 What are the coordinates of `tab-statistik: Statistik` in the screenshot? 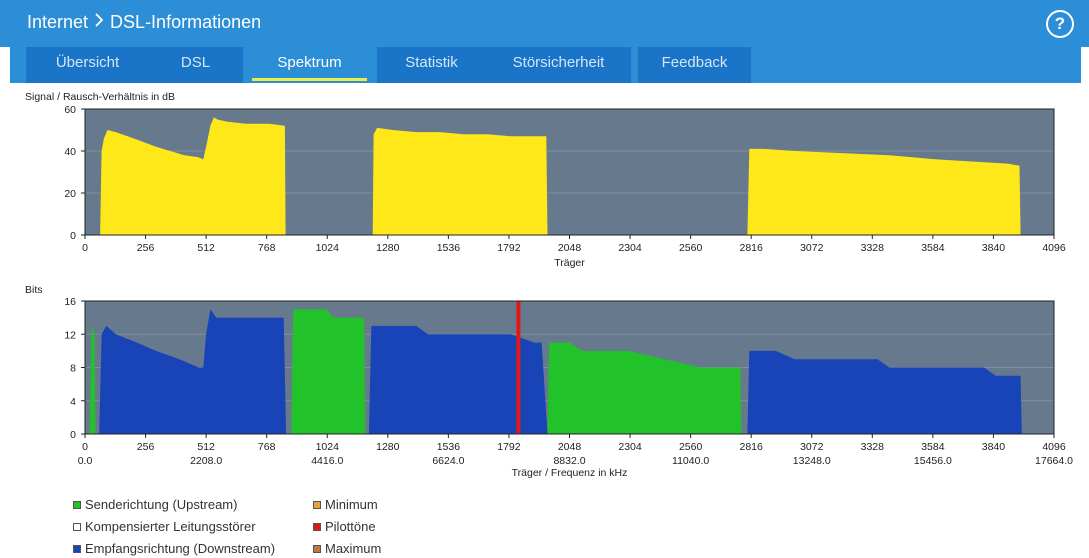 It's located at (431, 65).